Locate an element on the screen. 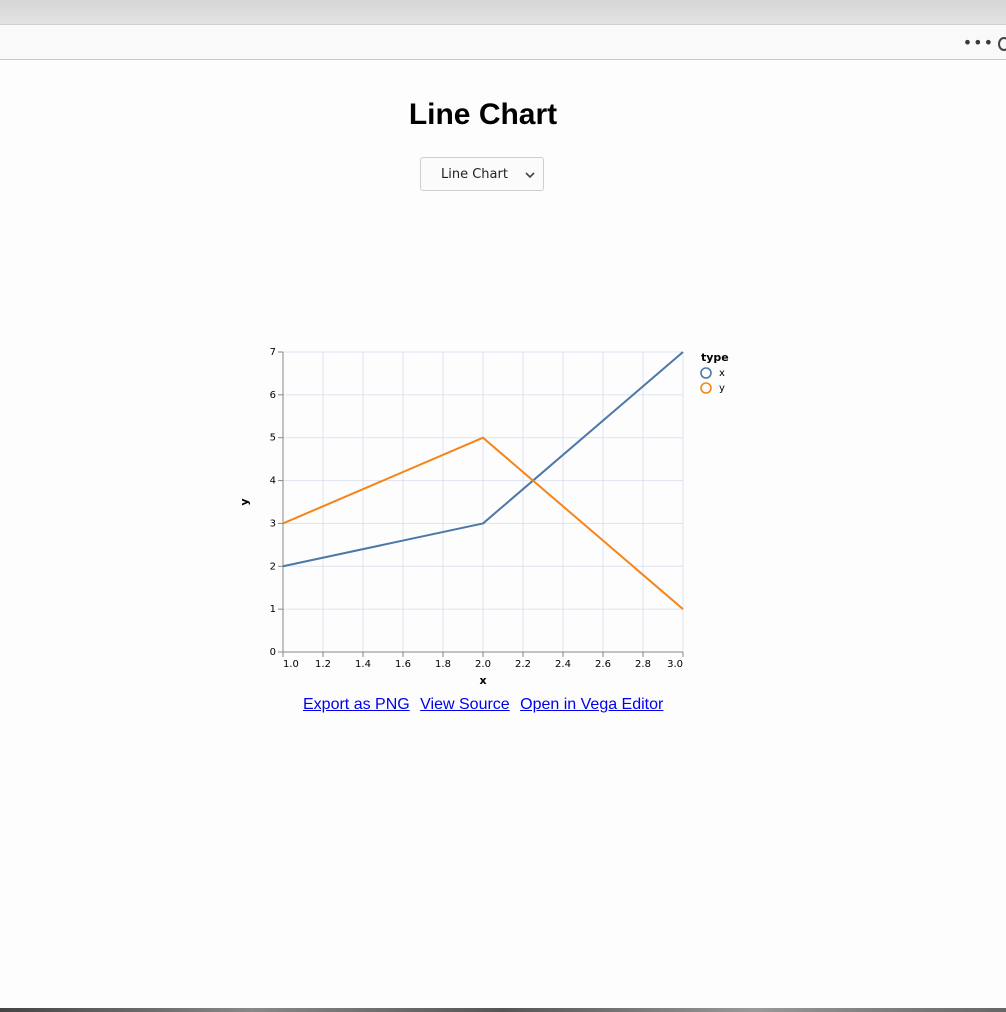  series-line-x is located at coordinates (483, 459).